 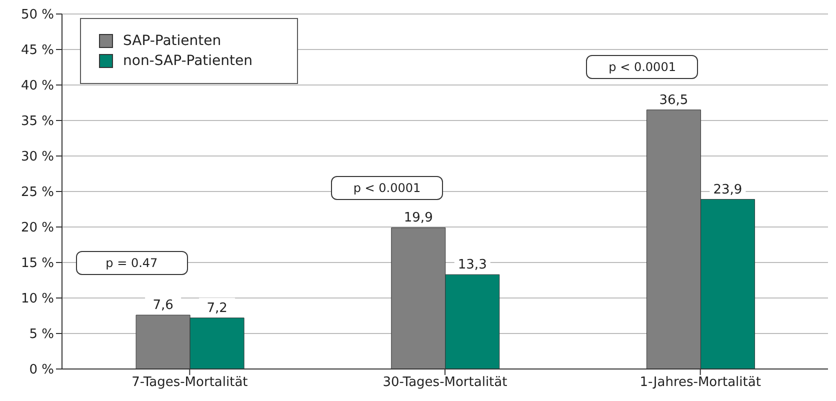 What do you see at coordinates (727, 190) in the screenshot?
I see `data-label: 23,9` at bounding box center [727, 190].